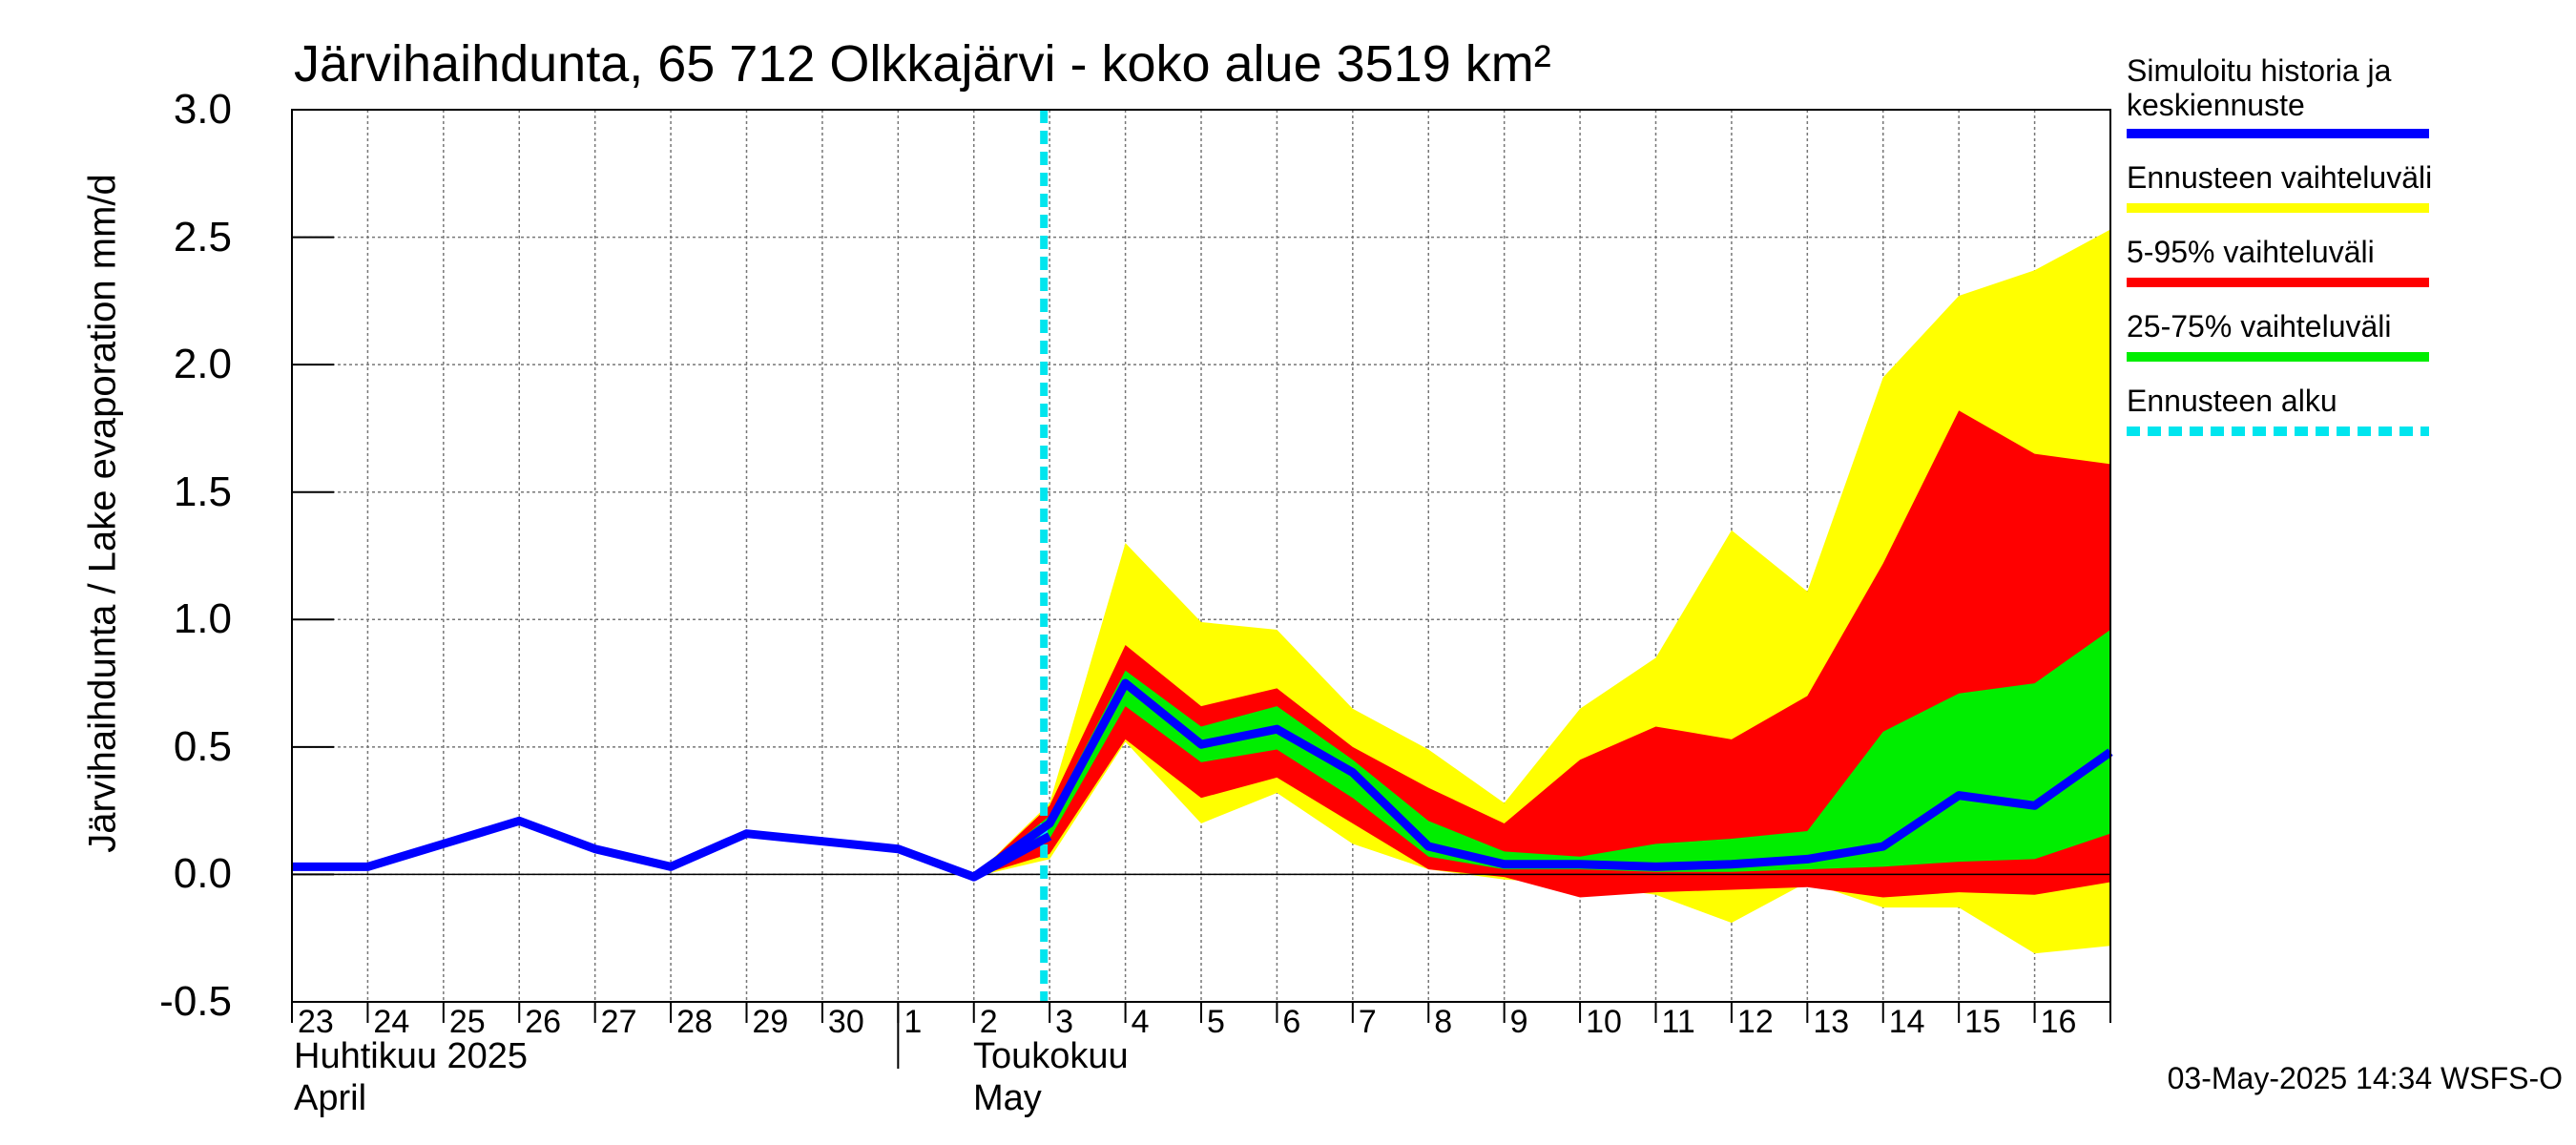 This screenshot has width=2576, height=1145. Describe the element at coordinates (411, 1056) in the screenshot. I see `month-label-april-fi: Huhtikuu 2025` at that location.